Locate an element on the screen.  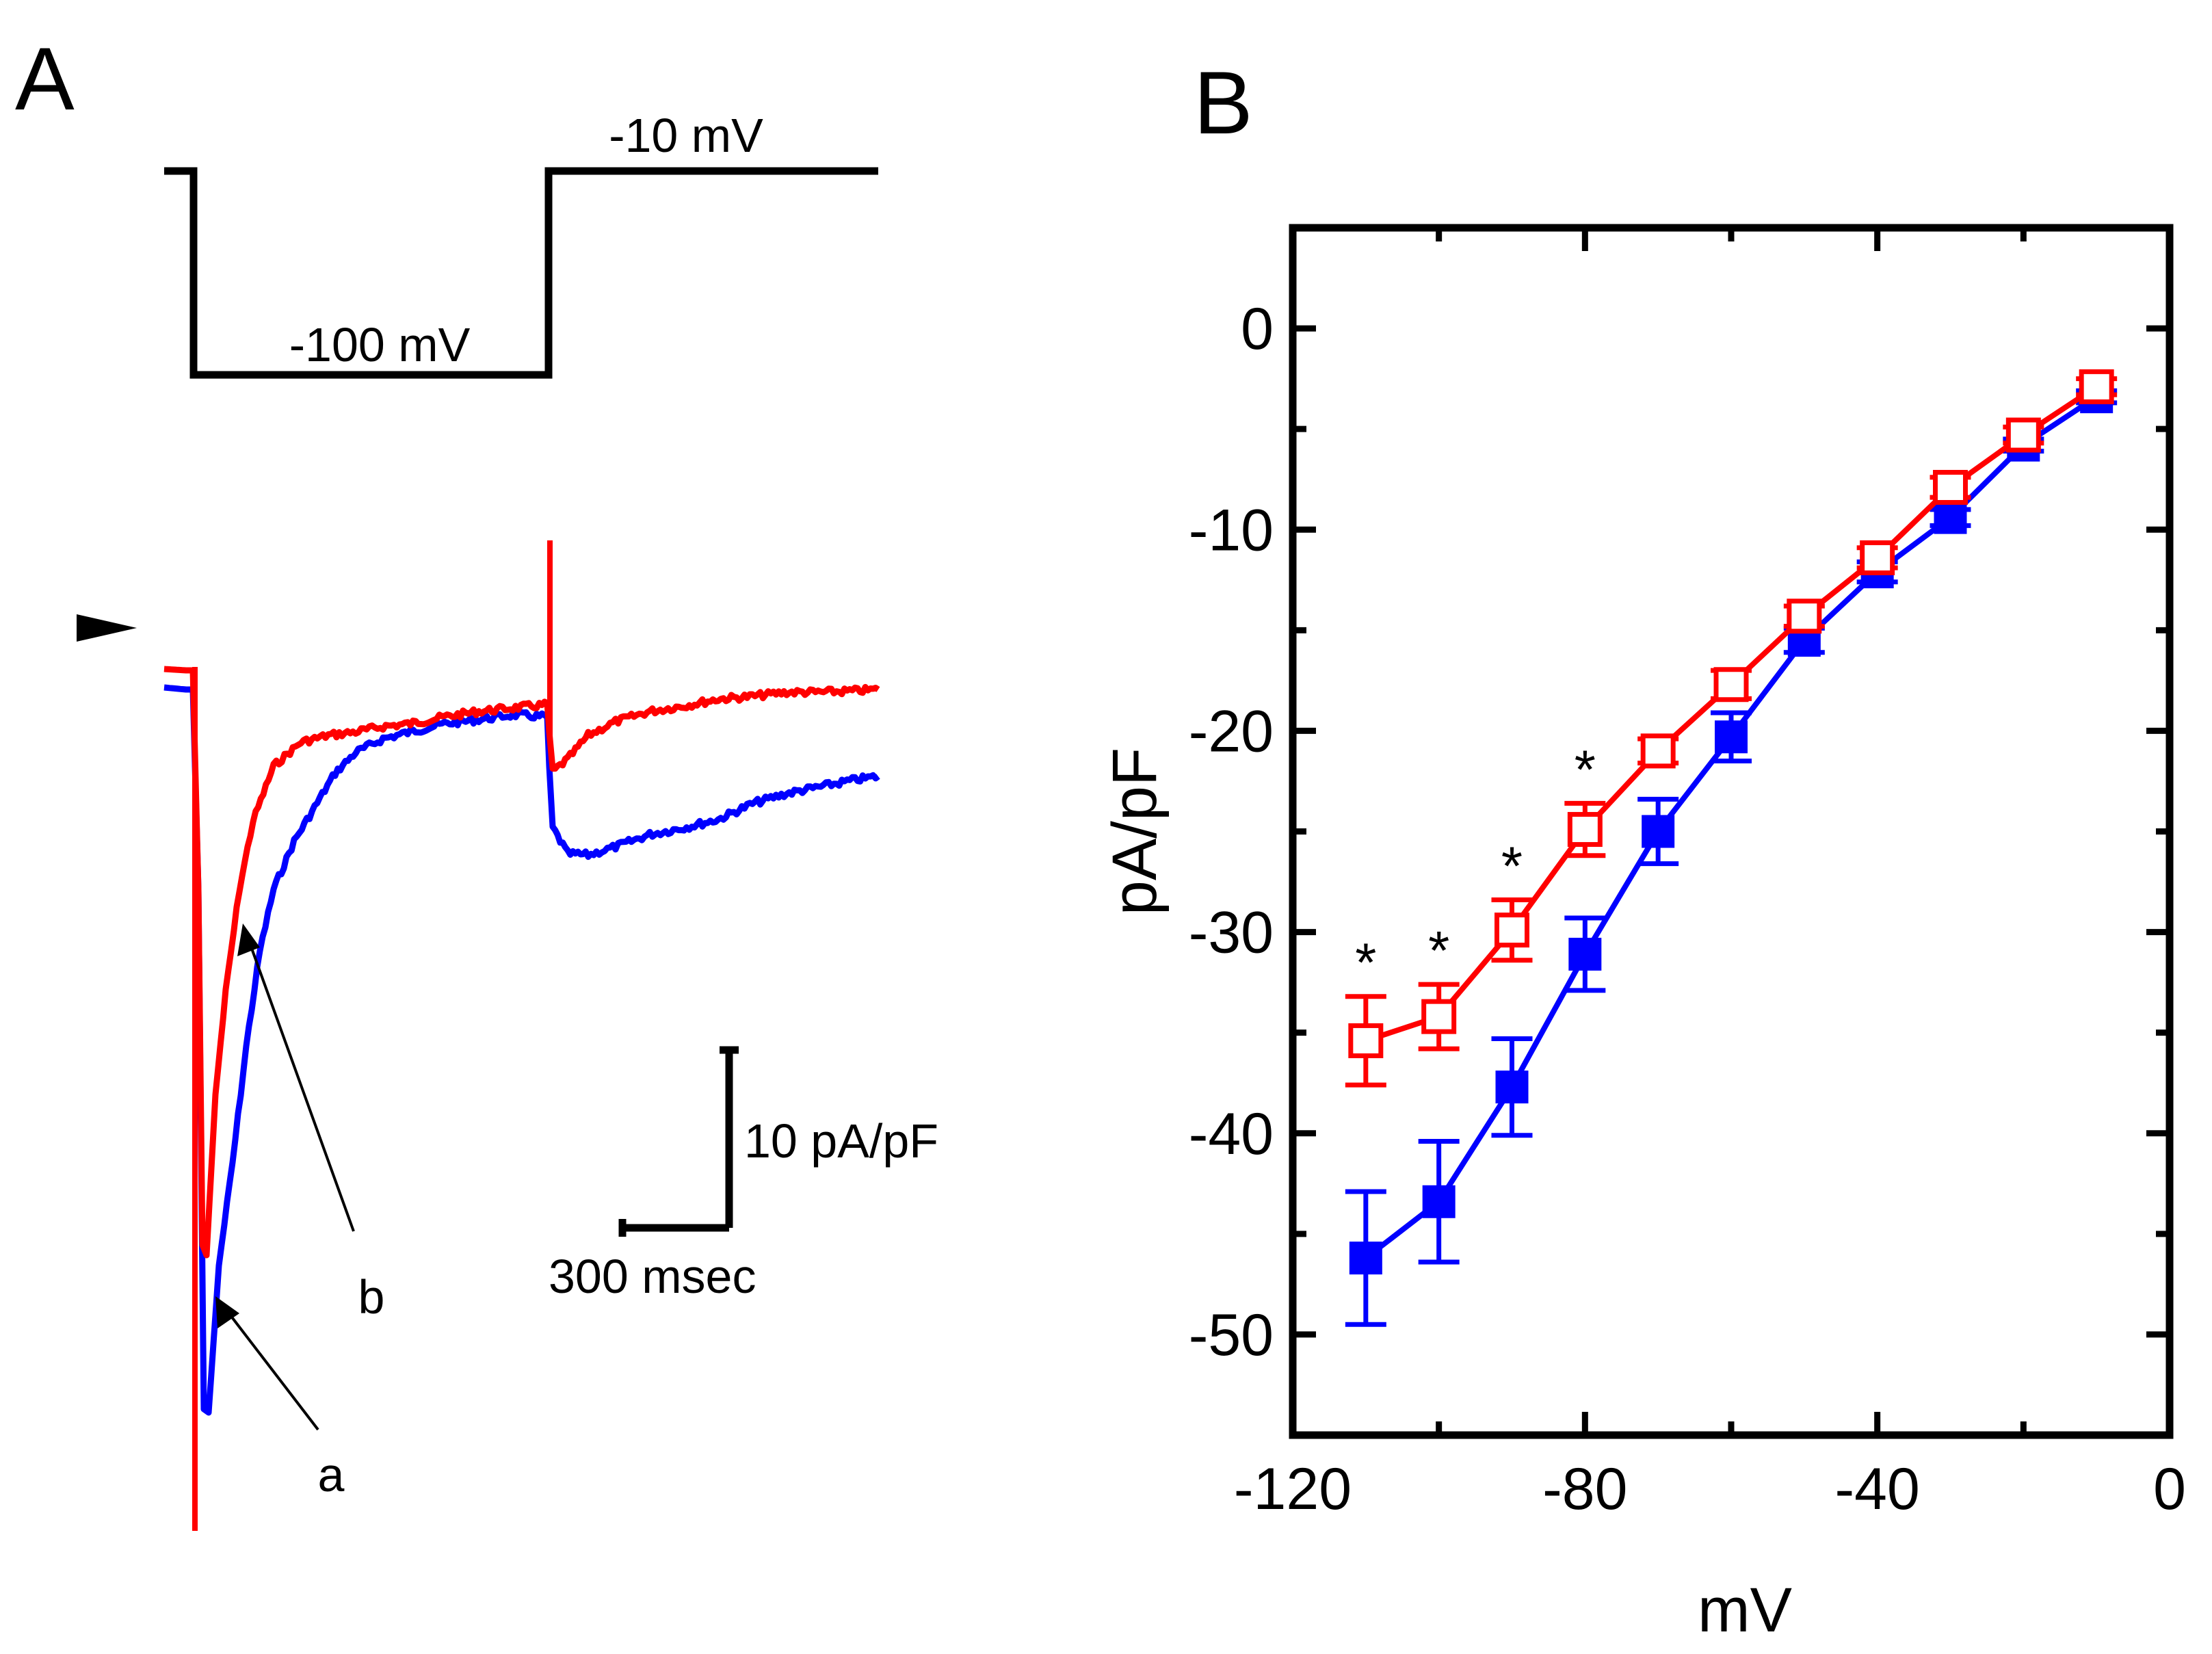
current-trace-a is located at coordinates (521, 1050).